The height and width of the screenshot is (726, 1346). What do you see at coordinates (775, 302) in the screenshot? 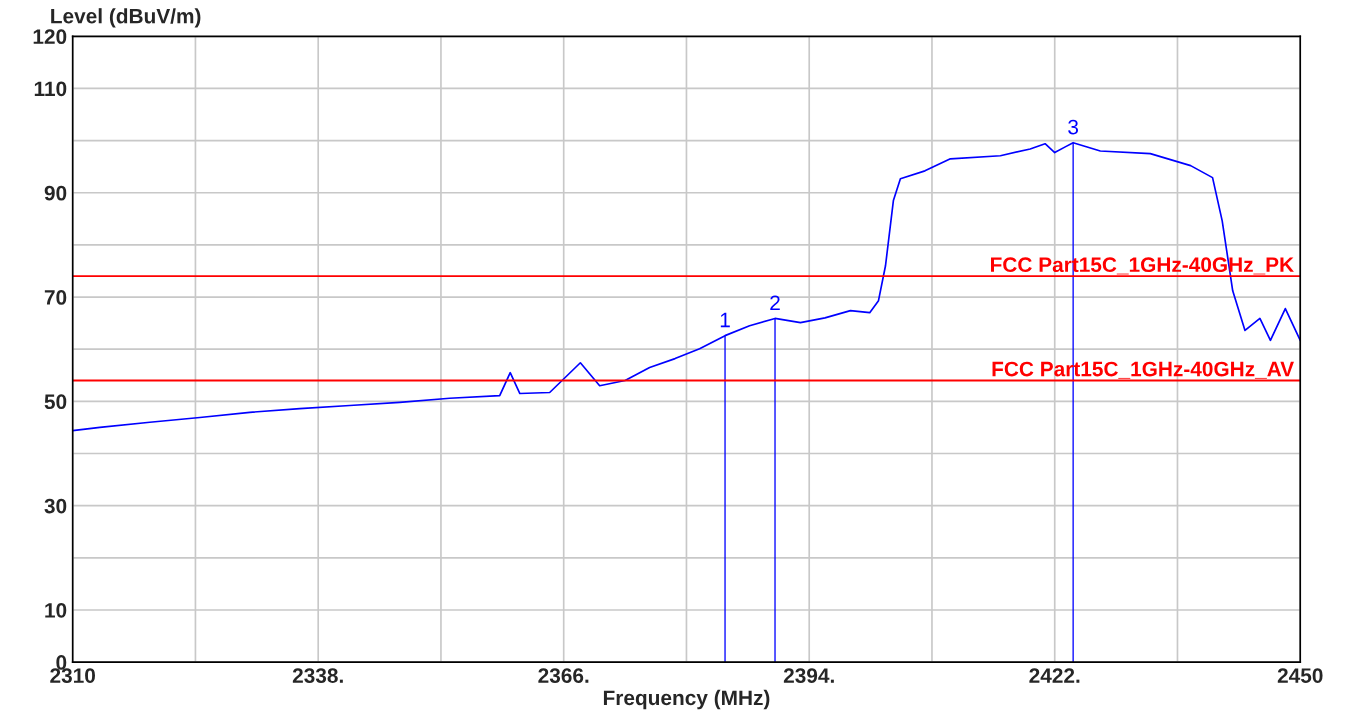
I see `annotation: 2` at bounding box center [775, 302].